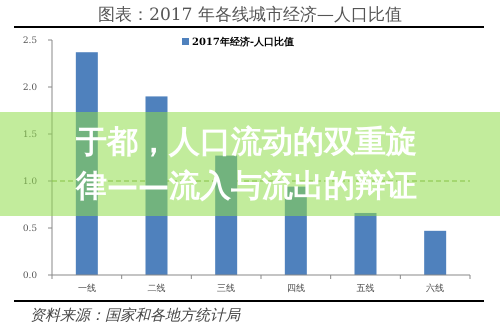 This screenshot has width=500, height=328. What do you see at coordinates (435, 288) in the screenshot?
I see `x-tick-label: 六线` at bounding box center [435, 288].